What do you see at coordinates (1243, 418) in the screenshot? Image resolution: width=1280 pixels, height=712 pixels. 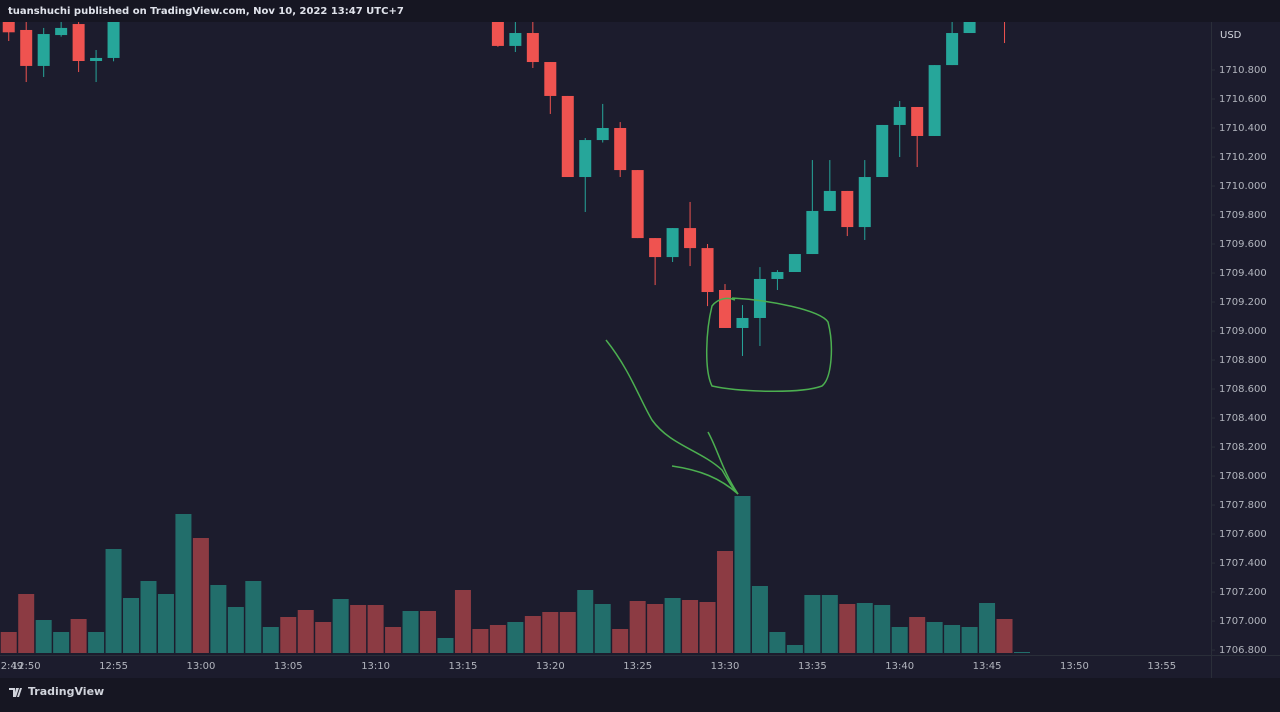 I see `y-tick-label: 1708.400` at bounding box center [1243, 418].